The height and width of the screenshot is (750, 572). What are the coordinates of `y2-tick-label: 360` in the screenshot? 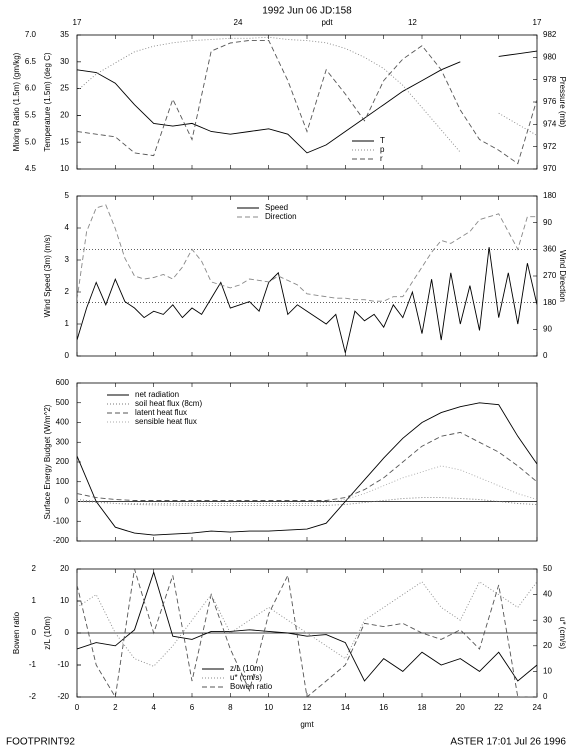 It's located at (550, 248).